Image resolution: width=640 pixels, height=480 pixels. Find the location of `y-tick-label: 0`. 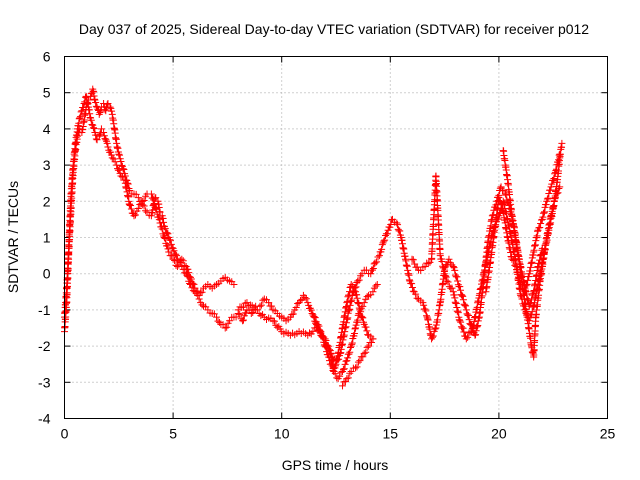

y-tick-label: 0 is located at coordinates (47, 274).